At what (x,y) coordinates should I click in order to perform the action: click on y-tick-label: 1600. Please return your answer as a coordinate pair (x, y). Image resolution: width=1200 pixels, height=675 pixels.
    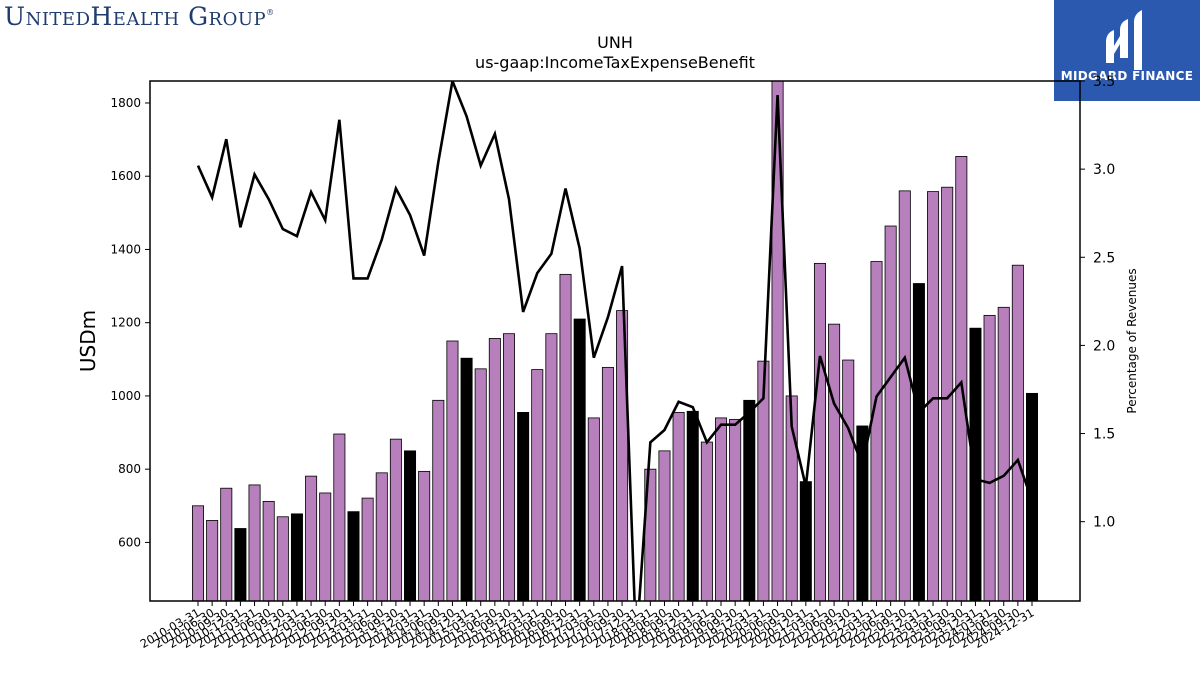
    Looking at the image, I should click on (125, 176).